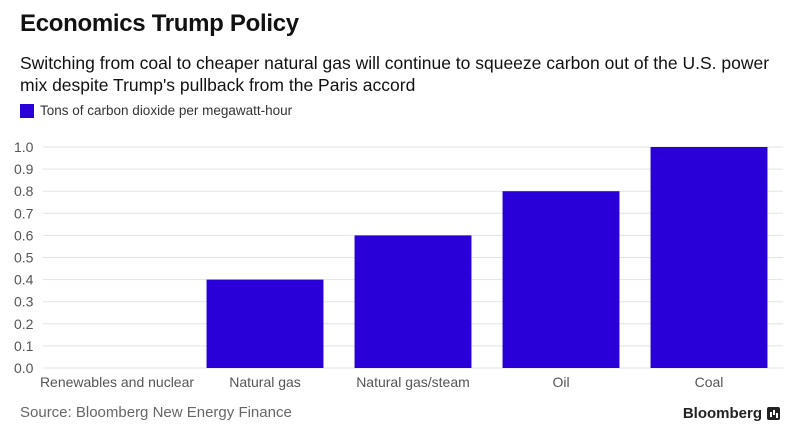 The image size is (800, 445). I want to click on x-category-label: Oil, so click(560, 382).